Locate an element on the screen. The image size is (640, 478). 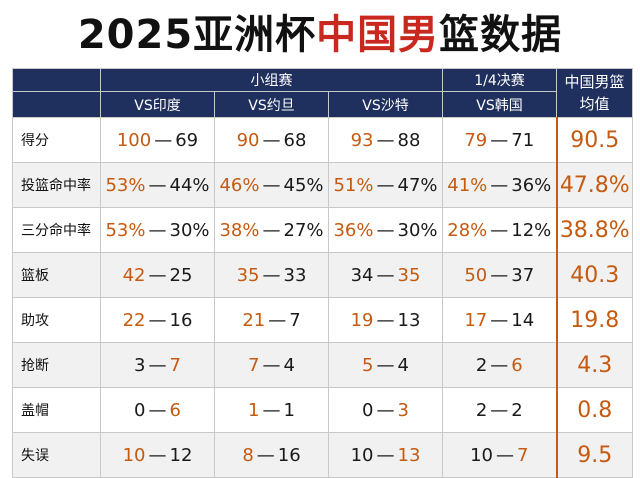
opponent-value: 16 is located at coordinates (289, 455).